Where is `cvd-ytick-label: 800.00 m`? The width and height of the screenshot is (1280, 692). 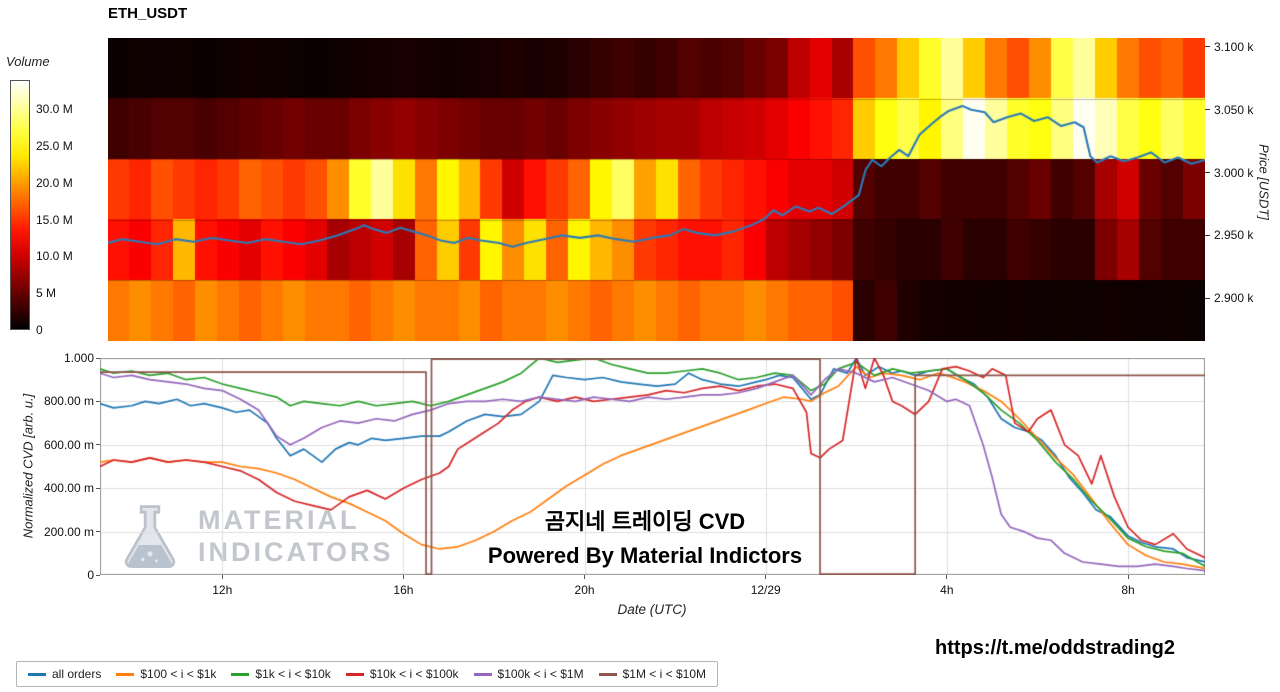
cvd-ytick-label: 800.00 m is located at coordinates (68, 401).